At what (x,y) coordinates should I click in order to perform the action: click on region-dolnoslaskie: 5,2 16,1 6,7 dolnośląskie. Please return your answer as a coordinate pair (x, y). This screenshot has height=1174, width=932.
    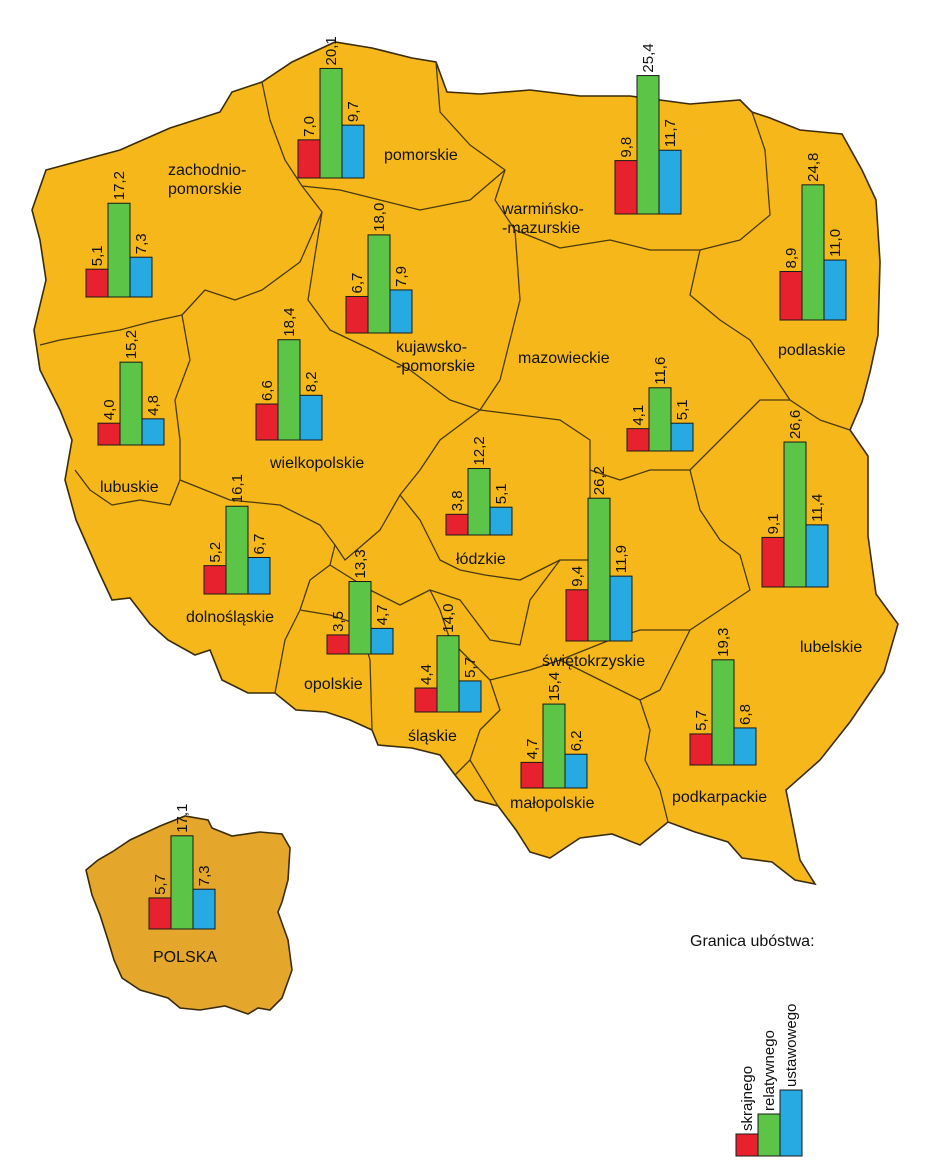
    Looking at the image, I should click on (230, 550).